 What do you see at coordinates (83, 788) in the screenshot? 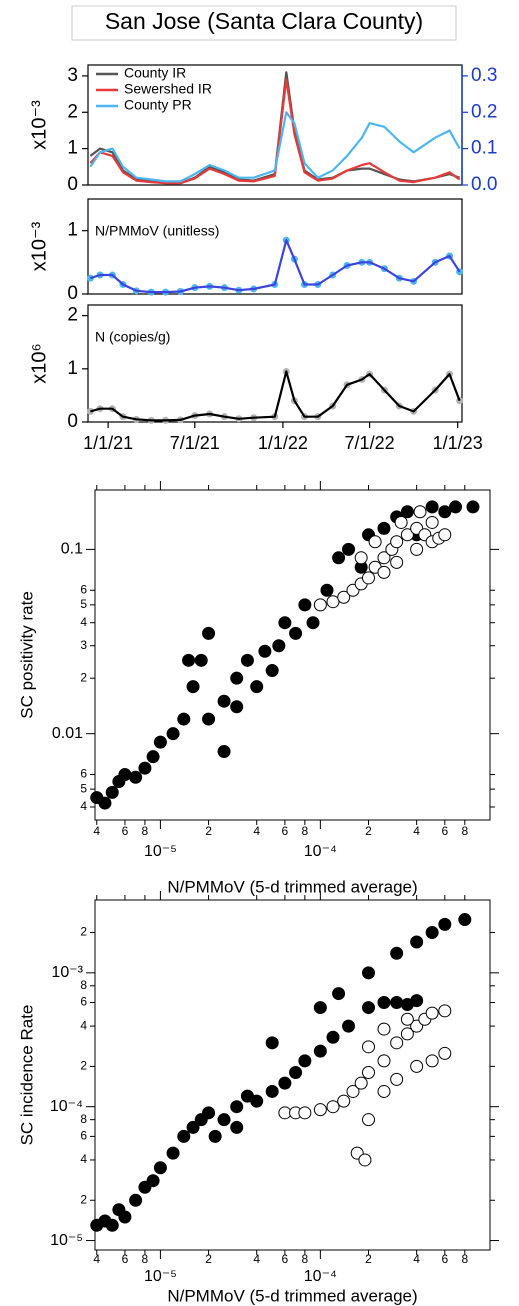
I see `y-tick-label: 5` at bounding box center [83, 788].